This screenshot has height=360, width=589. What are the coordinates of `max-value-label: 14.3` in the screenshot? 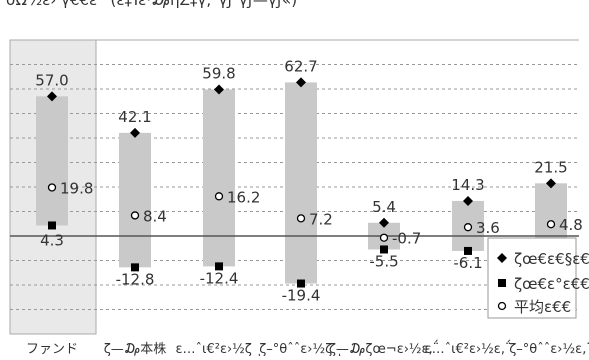 It's located at (467, 185).